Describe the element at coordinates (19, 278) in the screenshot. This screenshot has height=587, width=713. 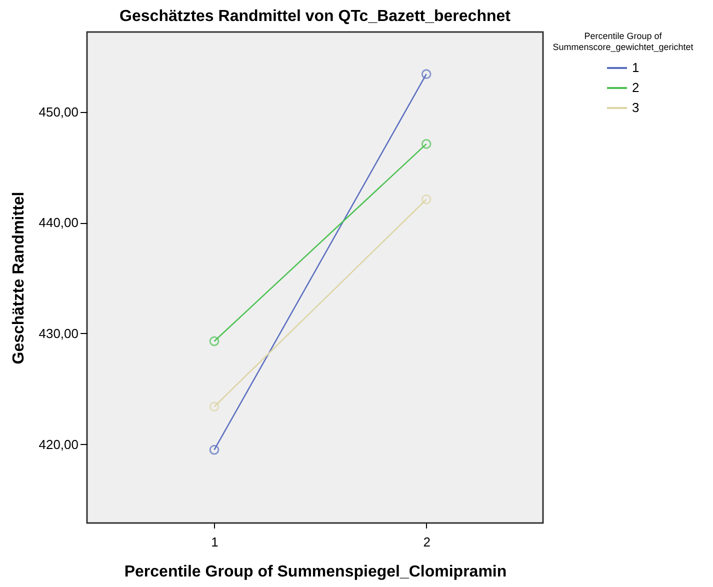
I see `y-axis-title: Geschätzte Randmittel` at that location.